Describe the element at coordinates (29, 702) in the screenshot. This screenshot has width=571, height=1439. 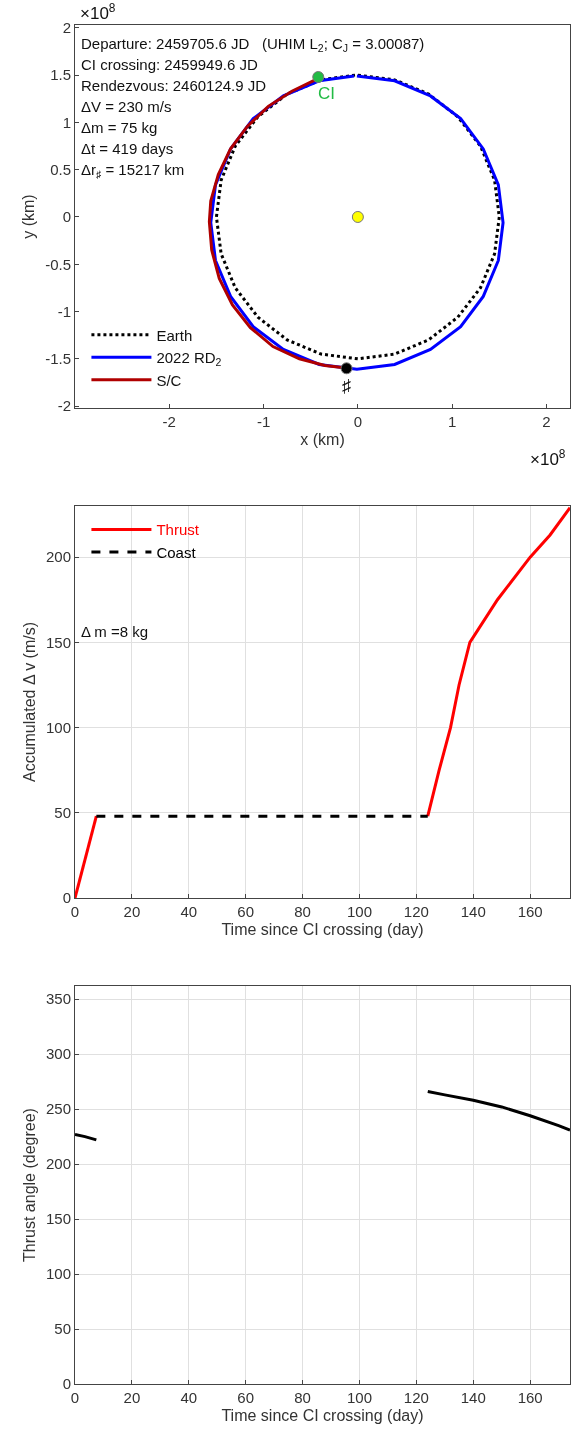
I see `y-axis-title: Accumulated Δ v (m/s)` at that location.